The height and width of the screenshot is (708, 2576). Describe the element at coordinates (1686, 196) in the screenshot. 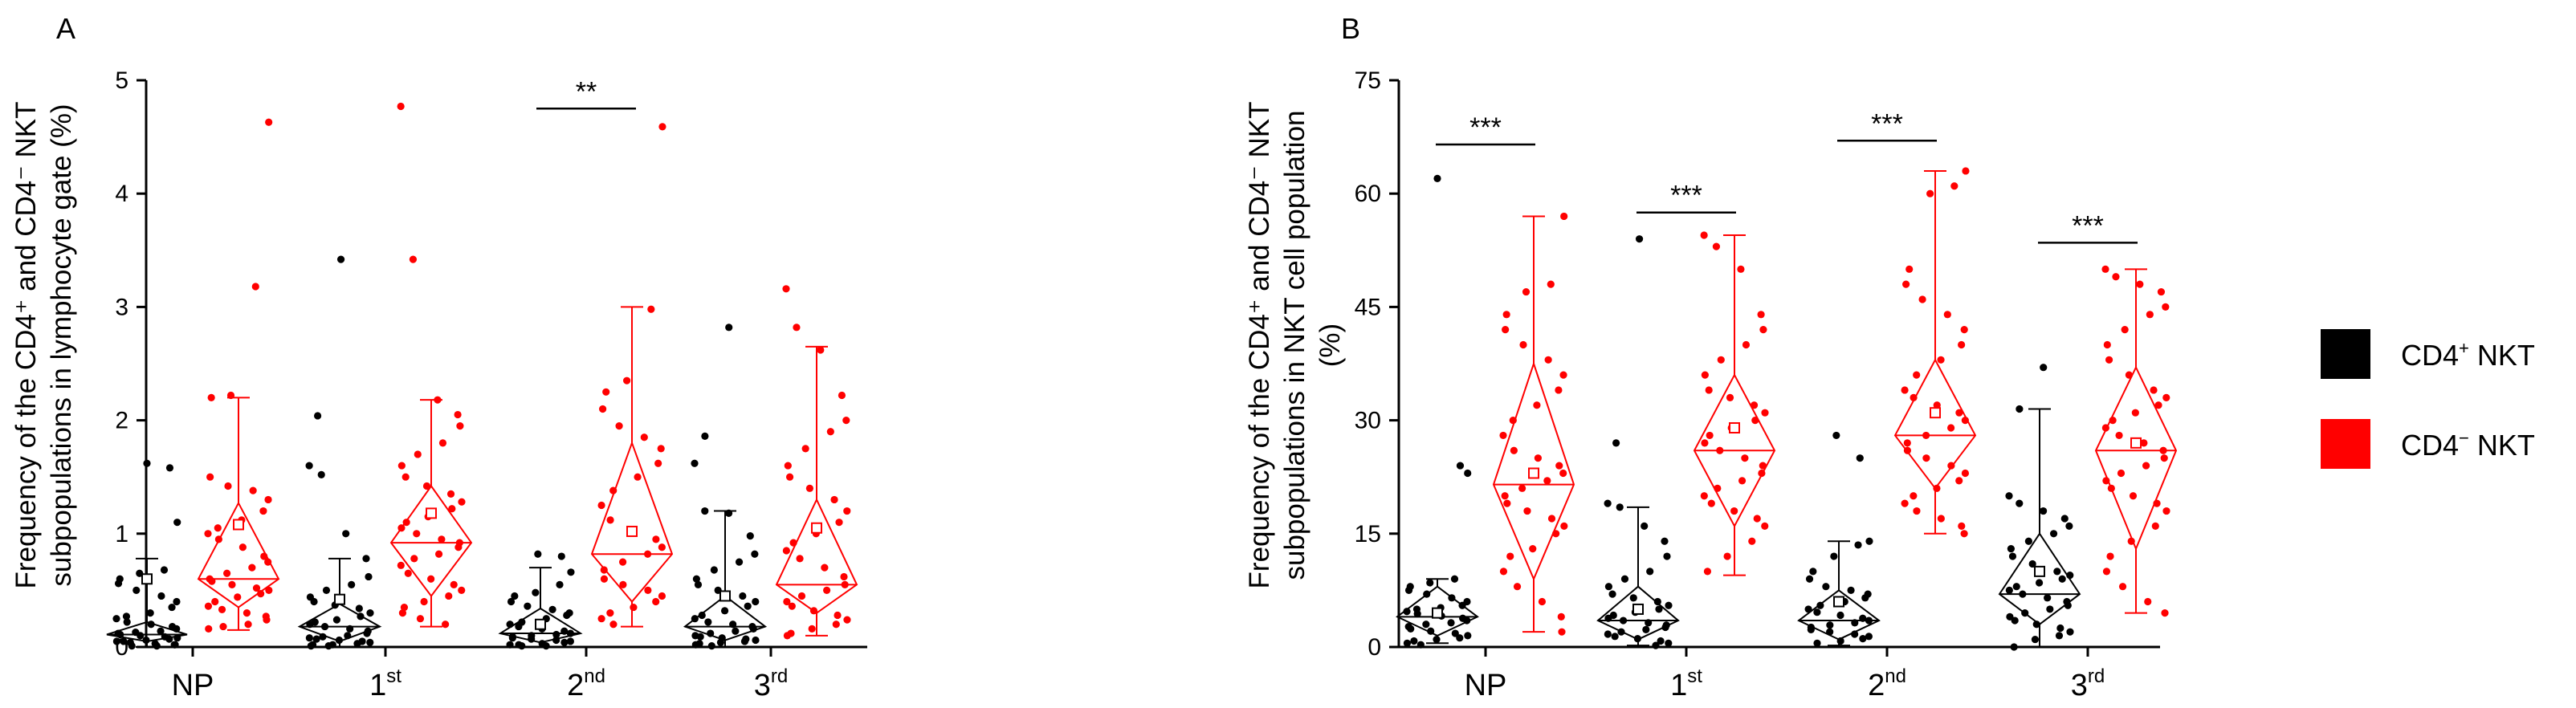

I see `significance-label: ***` at that location.